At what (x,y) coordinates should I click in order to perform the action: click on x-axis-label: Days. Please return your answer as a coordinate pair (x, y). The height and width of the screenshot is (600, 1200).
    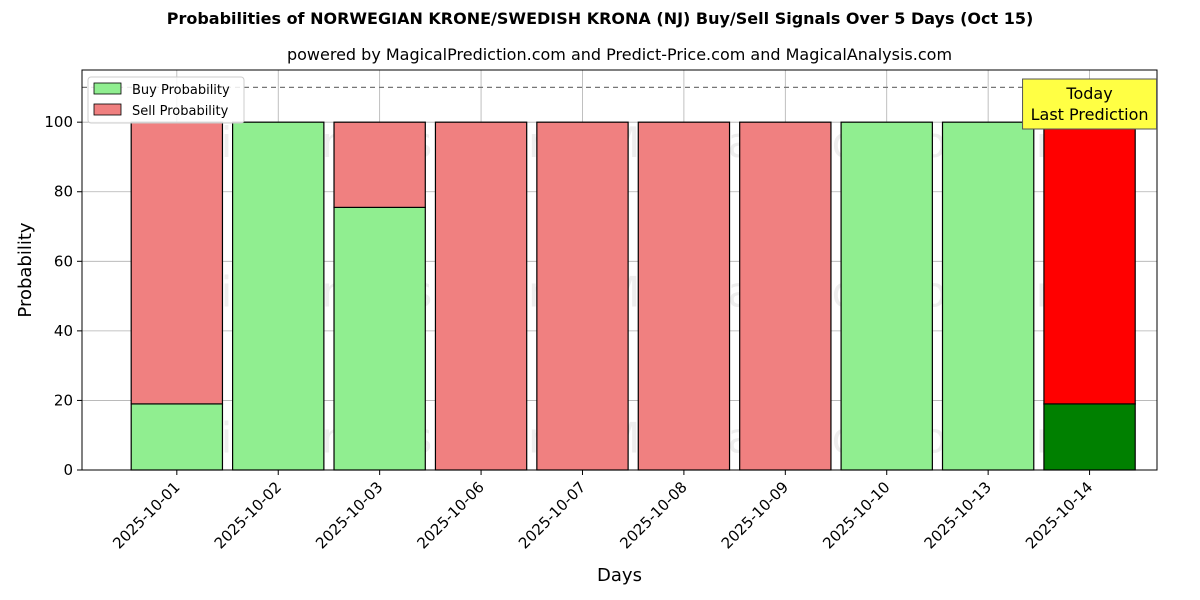
    Looking at the image, I should click on (619, 575).